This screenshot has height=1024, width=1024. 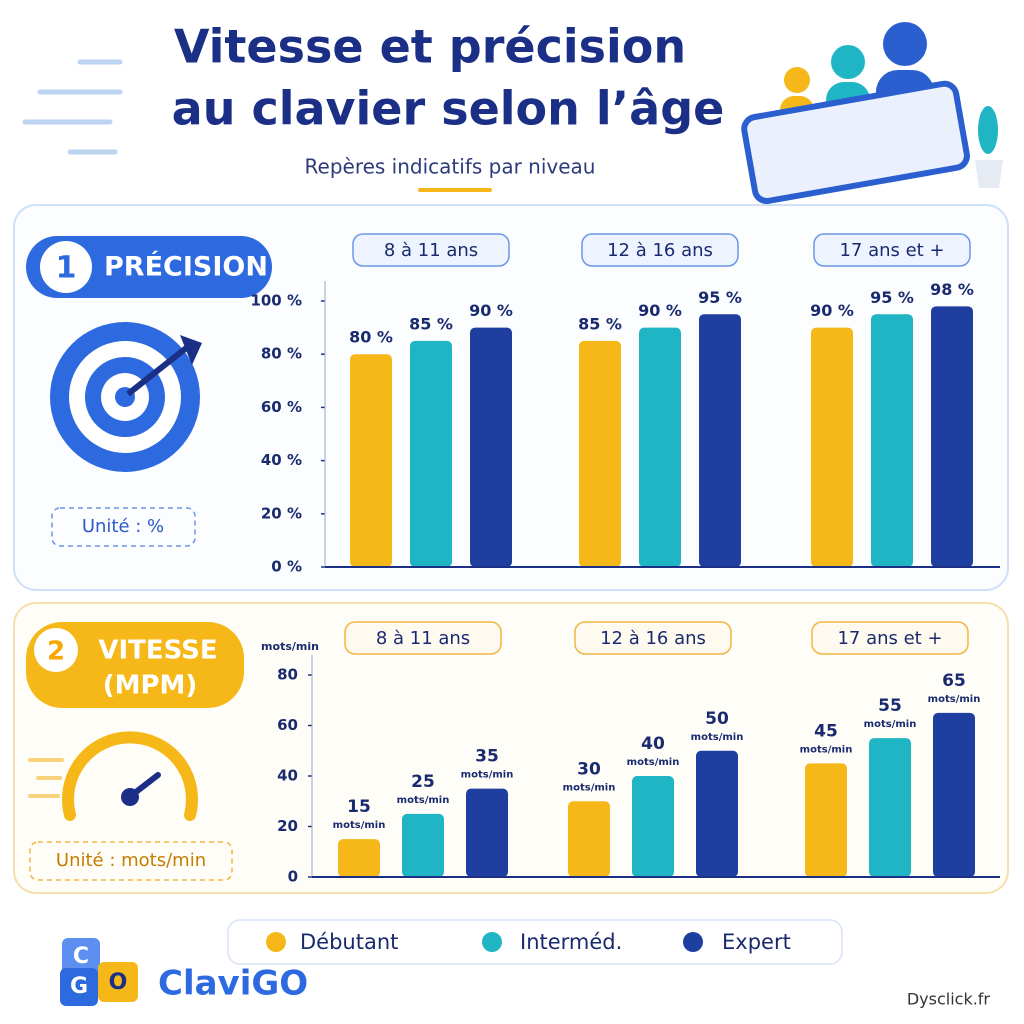 What do you see at coordinates (79, 986) in the screenshot?
I see `logo-letter: G` at bounding box center [79, 986].